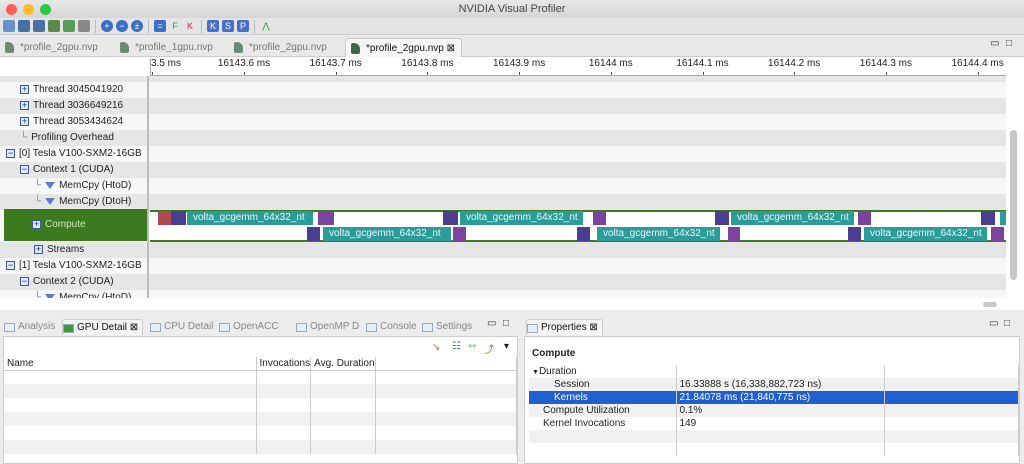 This screenshot has height=464, width=1024. Describe the element at coordinates (990, 304) in the screenshot. I see `horizontal-scrollbar` at that location.